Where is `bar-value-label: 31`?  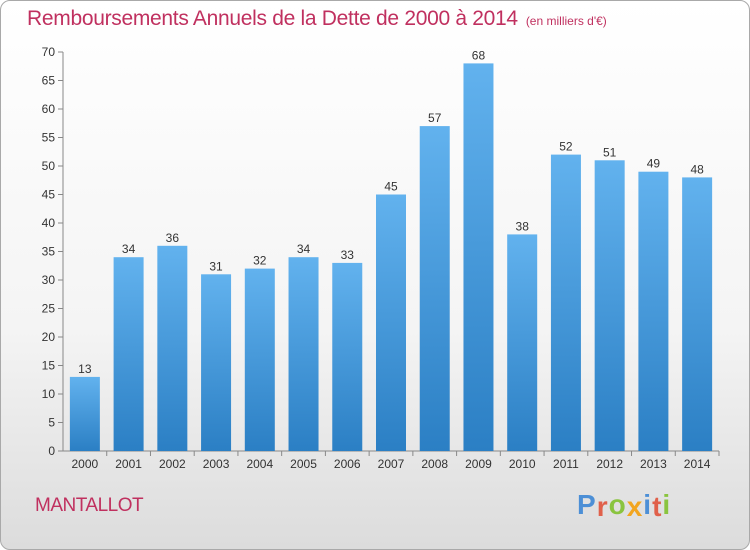 bar-value-label: 31 is located at coordinates (216, 266).